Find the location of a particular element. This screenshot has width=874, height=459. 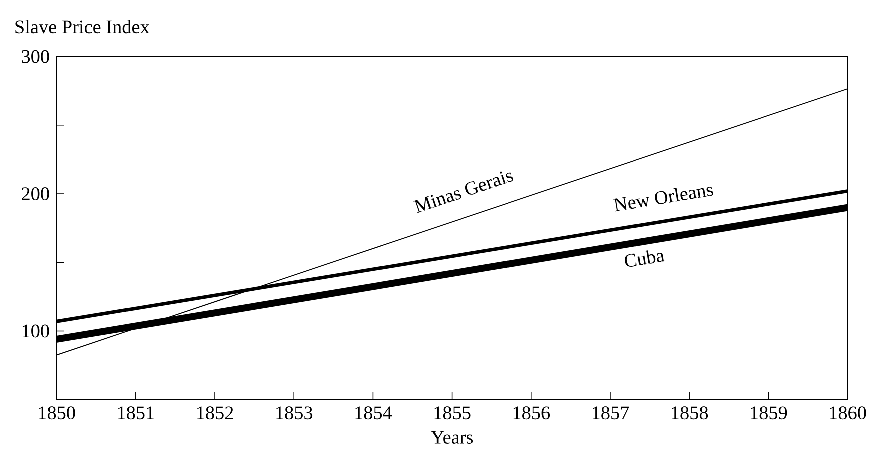

x-tick-label: 1853 is located at coordinates (294, 413).